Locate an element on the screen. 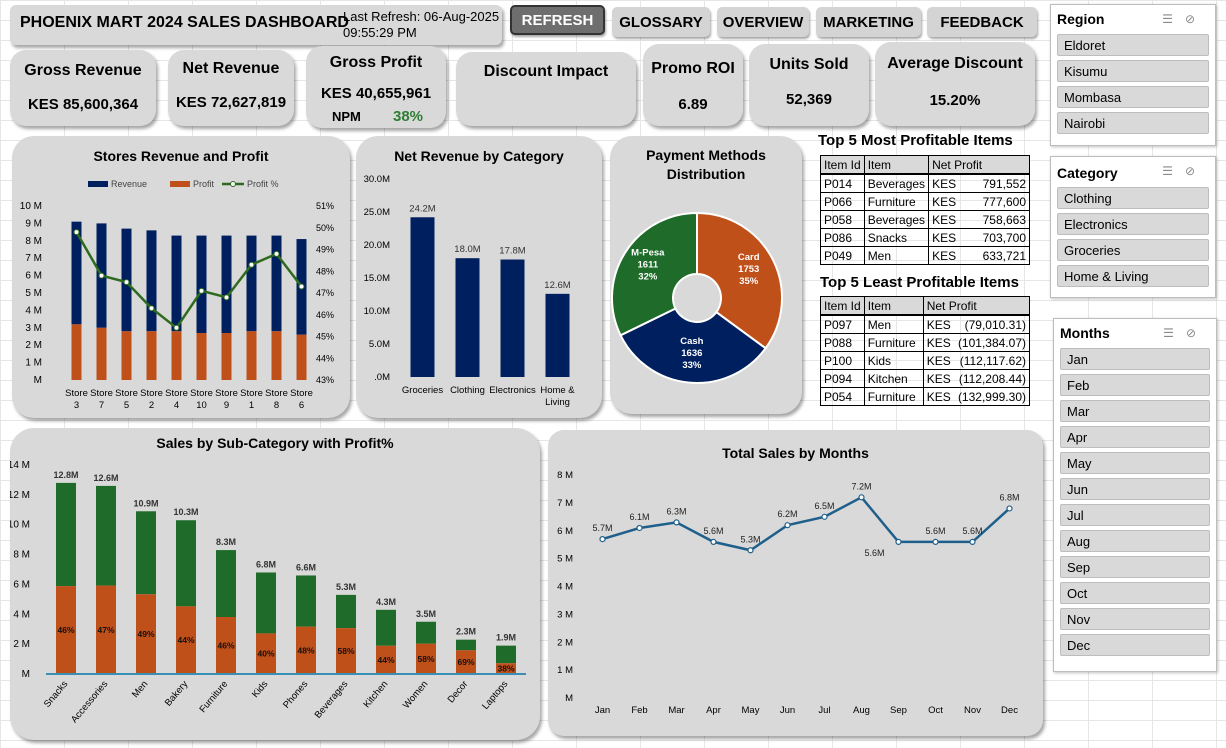  x-tick-label: Furniture is located at coordinates (213, 697).